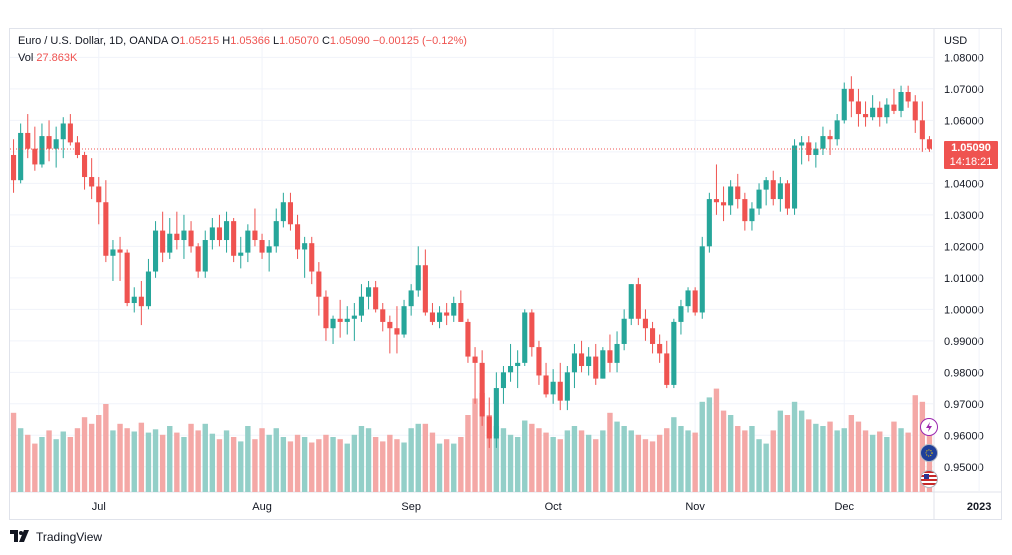 This screenshot has width=1012, height=555. Describe the element at coordinates (964, 373) in the screenshot. I see `y-tick-label: 0.98000` at that location.